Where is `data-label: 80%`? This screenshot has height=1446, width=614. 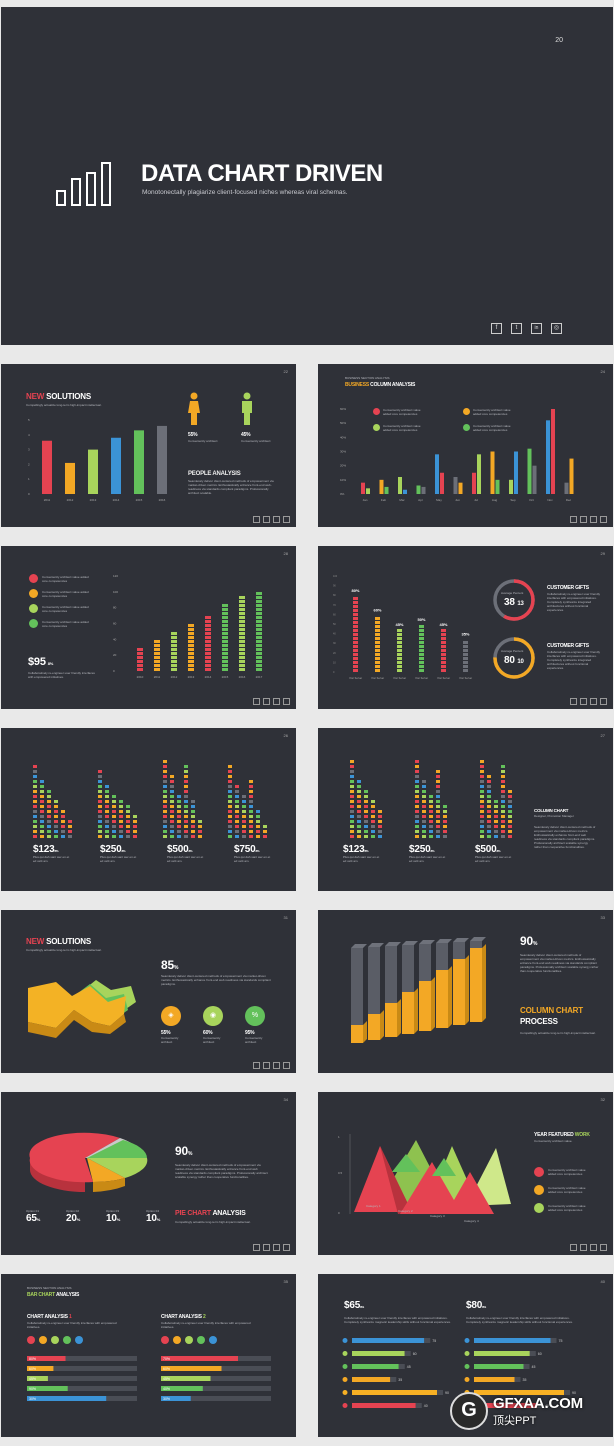 data-label: 80% is located at coordinates (355, 590).